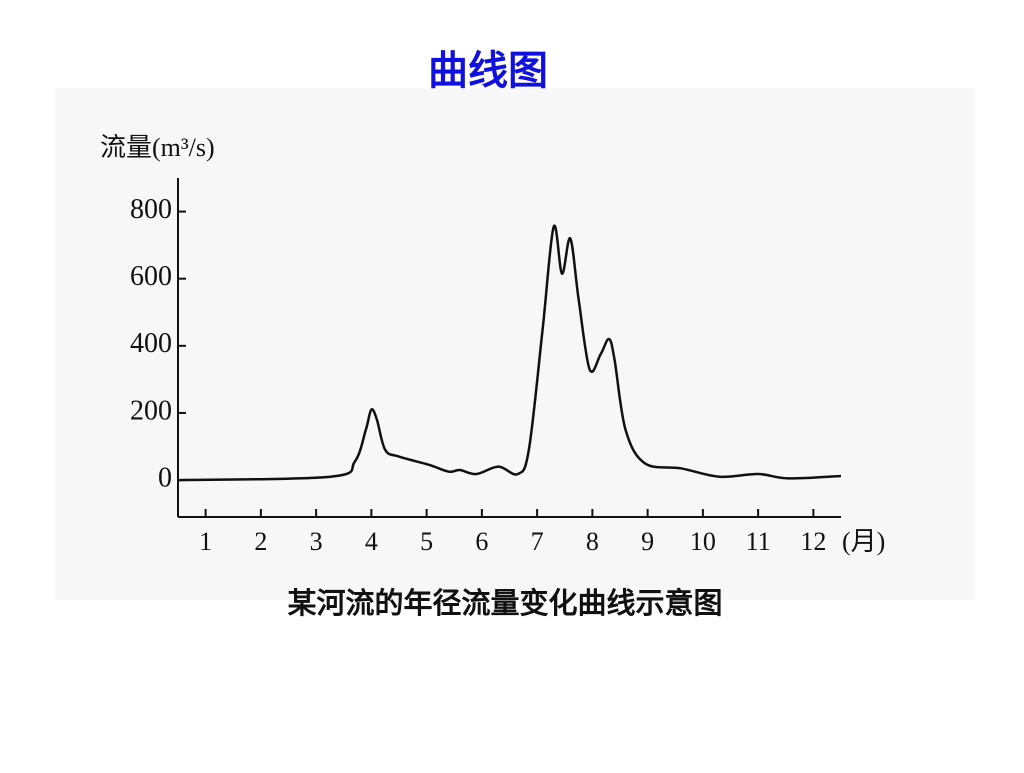 The width and height of the screenshot is (1024, 773). I want to click on y-tick-label: 800, so click(151, 209).